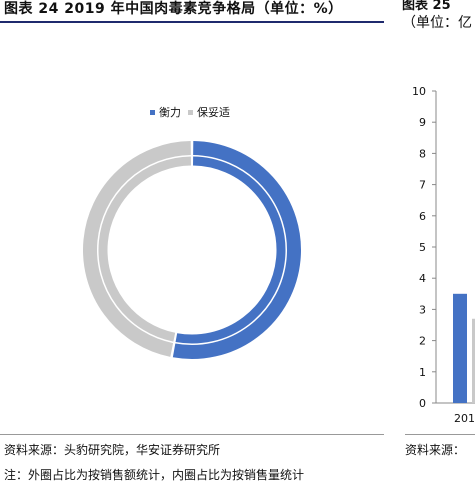 This screenshot has height=483, width=475. I want to click on source-note: 资料来源：头豹研究院，华安证券研究所, so click(112, 450).